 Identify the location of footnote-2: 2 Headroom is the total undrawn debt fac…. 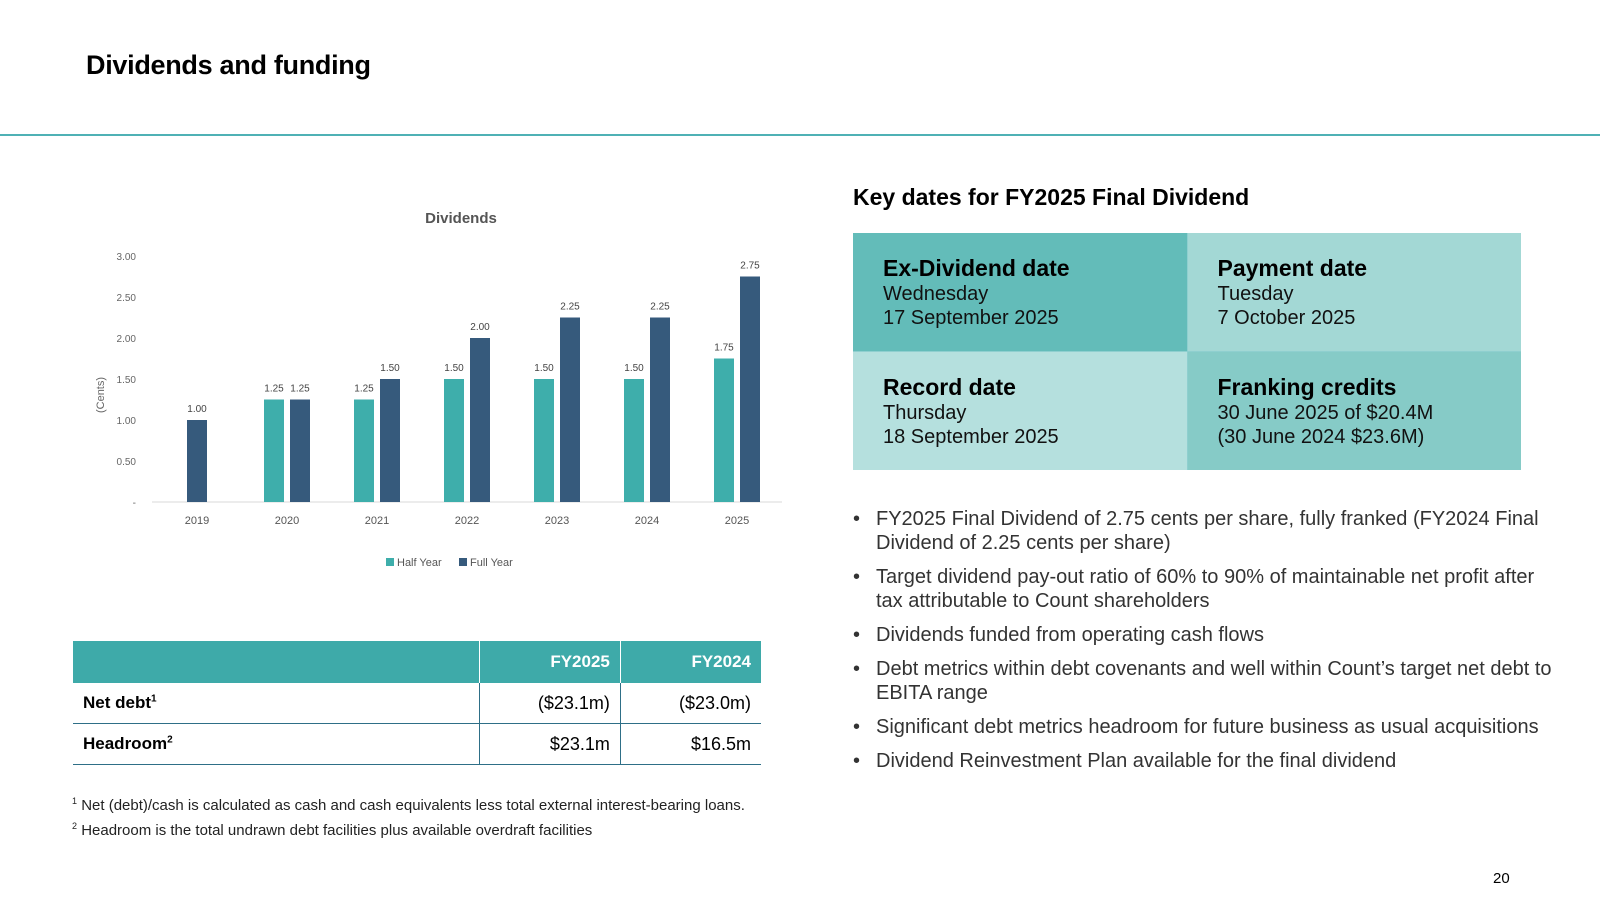
(408, 828).